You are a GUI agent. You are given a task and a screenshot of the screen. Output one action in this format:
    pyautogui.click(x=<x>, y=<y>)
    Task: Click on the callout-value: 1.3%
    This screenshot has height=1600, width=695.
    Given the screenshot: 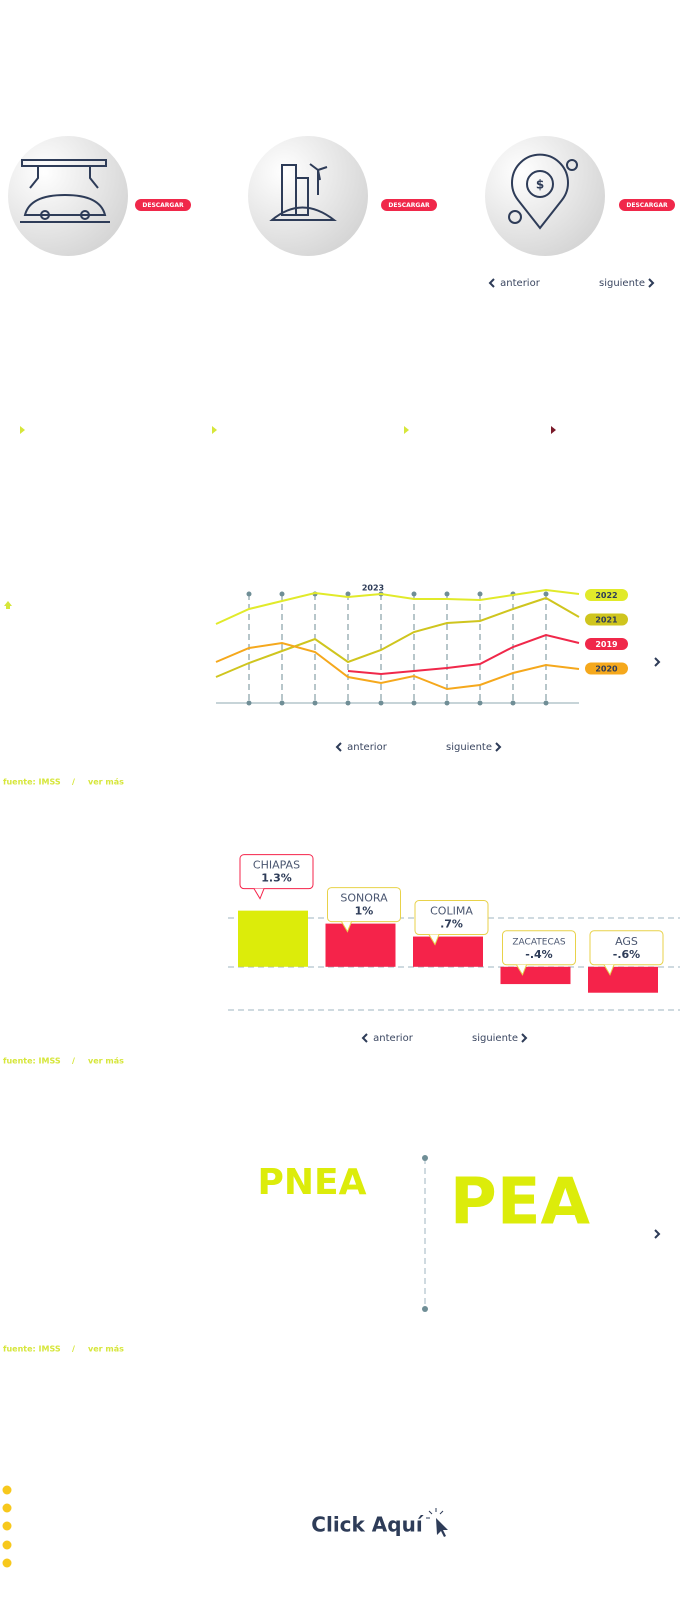 What is the action you would take?
    pyautogui.click(x=276, y=878)
    